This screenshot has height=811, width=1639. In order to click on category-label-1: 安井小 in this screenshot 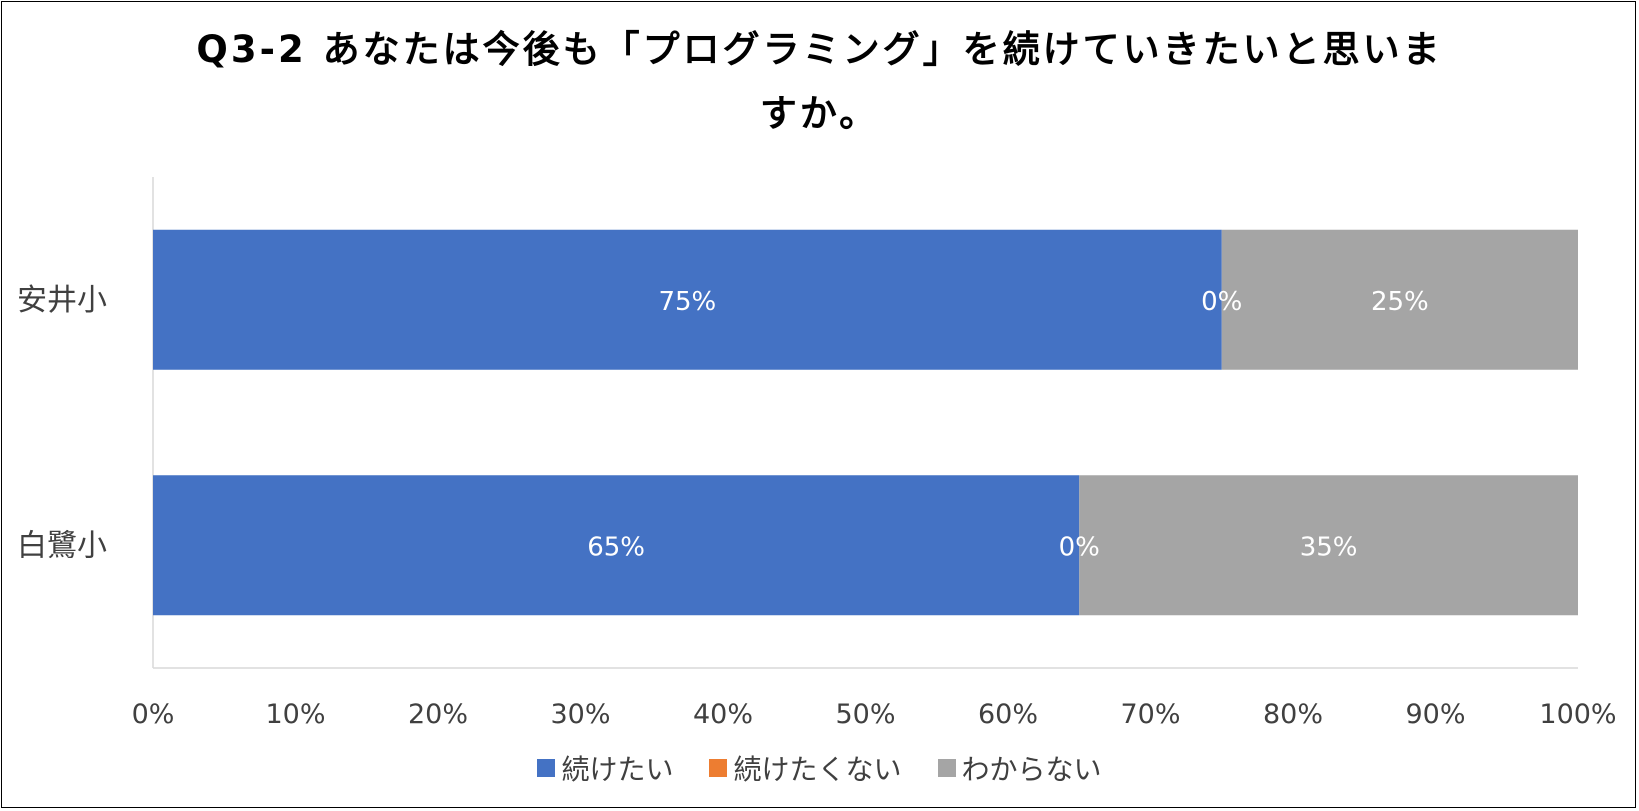, I will do `click(62, 300)`.